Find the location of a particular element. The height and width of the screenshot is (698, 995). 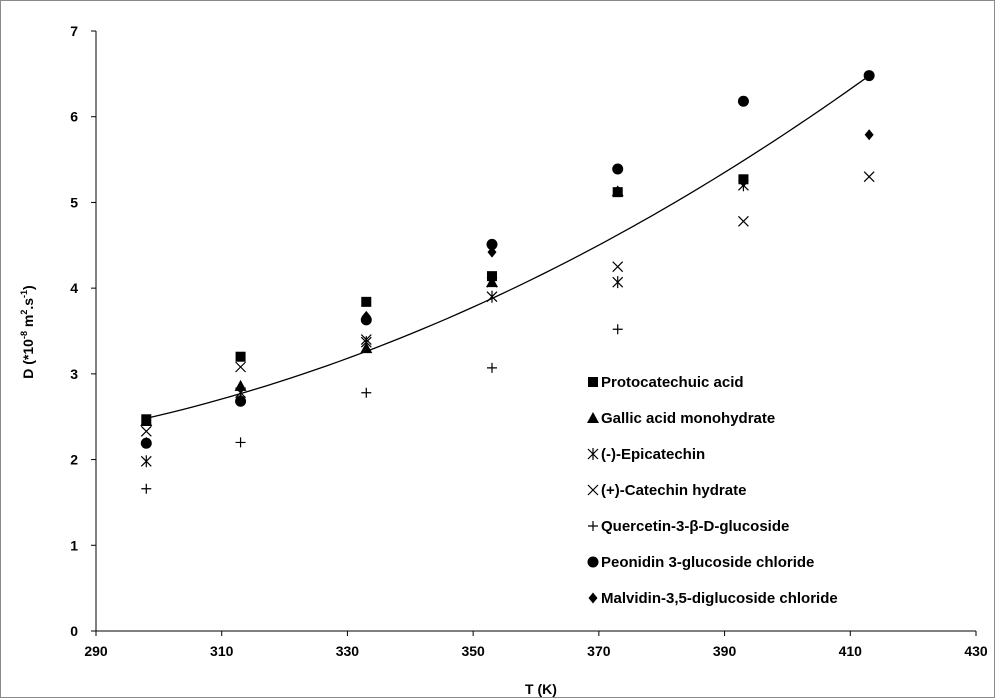

y-axis-ticks: 0 1 2 3 4 5 6 7 is located at coordinates (83, 331).